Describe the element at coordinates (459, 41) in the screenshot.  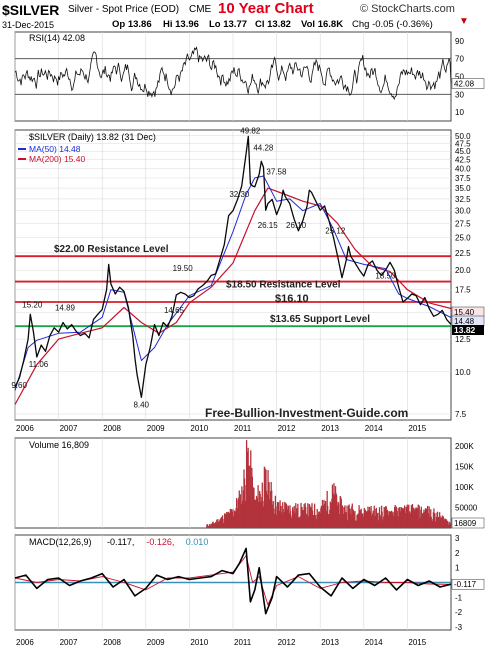
I see `rsi-y-tick-90: 90` at that location.